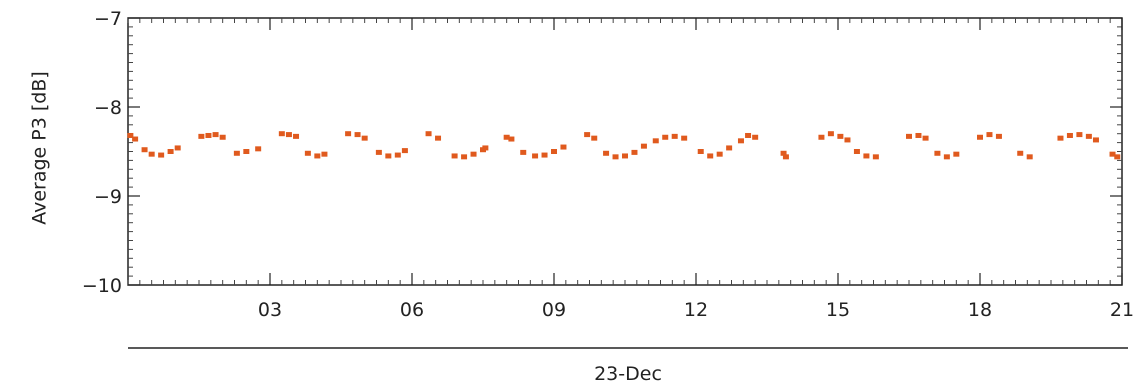  I want to click on y-tick-label: −7, so click(108, 19).